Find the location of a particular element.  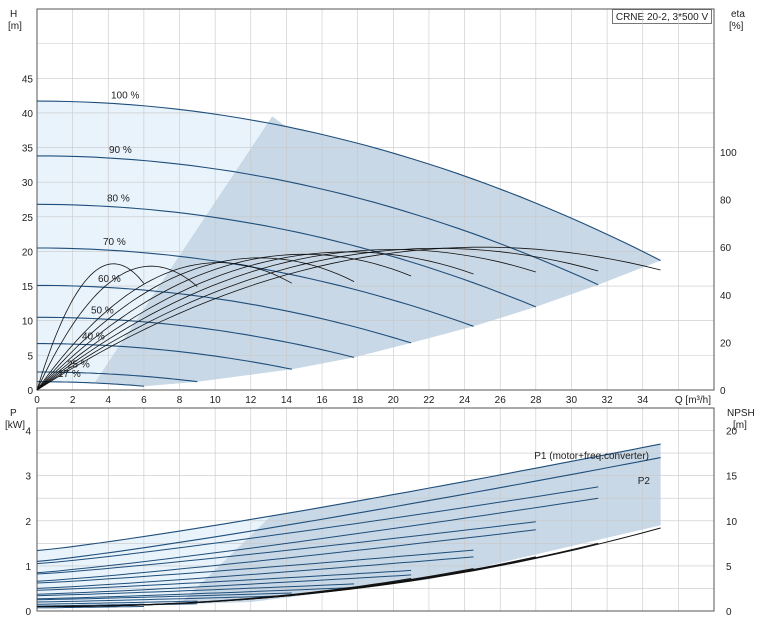

efficiency-curve-60pct is located at coordinates (224, 322).